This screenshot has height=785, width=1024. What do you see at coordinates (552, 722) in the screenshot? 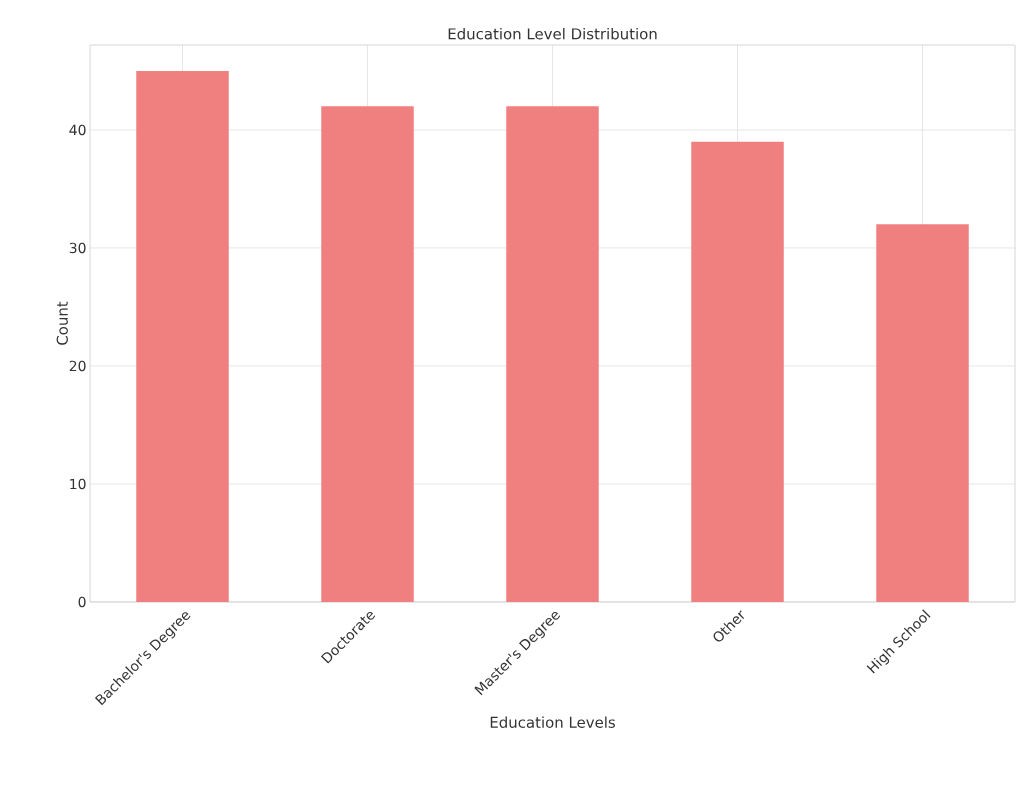
I see `x-axis-title: Education Levels` at bounding box center [552, 722].